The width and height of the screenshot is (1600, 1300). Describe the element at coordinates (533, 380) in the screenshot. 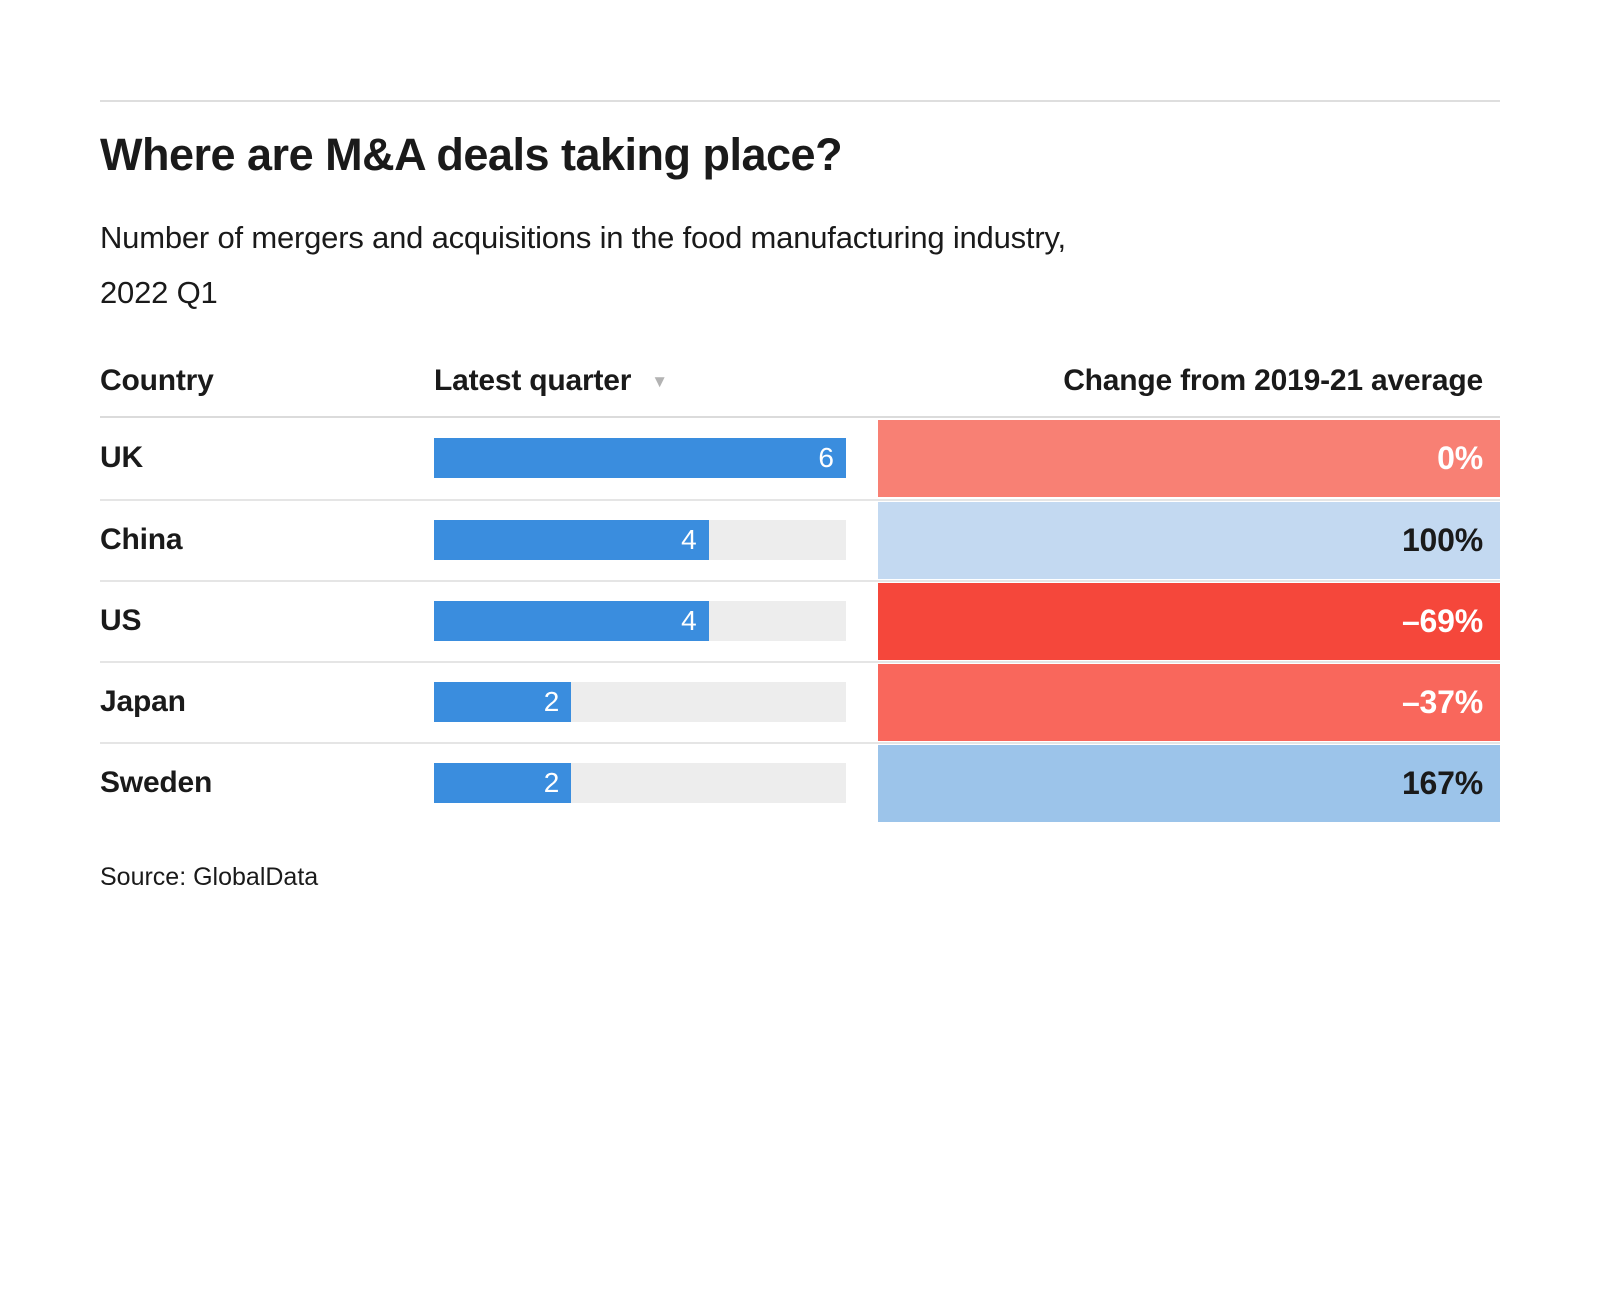

I see `latest-quarter-label: Latest quarter` at that location.